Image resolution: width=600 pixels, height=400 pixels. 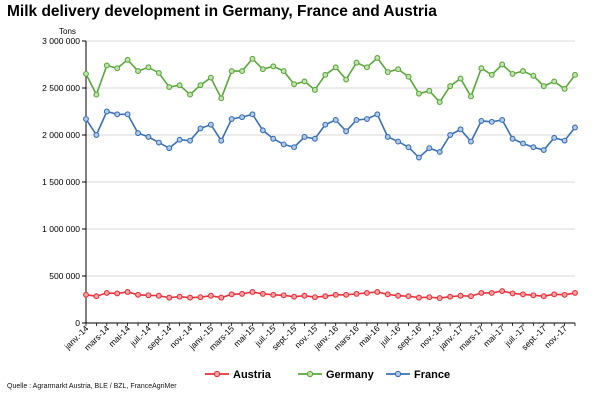 What do you see at coordinates (64, 276) in the screenshot?
I see `y-tick-label: 500 000` at bounding box center [64, 276].